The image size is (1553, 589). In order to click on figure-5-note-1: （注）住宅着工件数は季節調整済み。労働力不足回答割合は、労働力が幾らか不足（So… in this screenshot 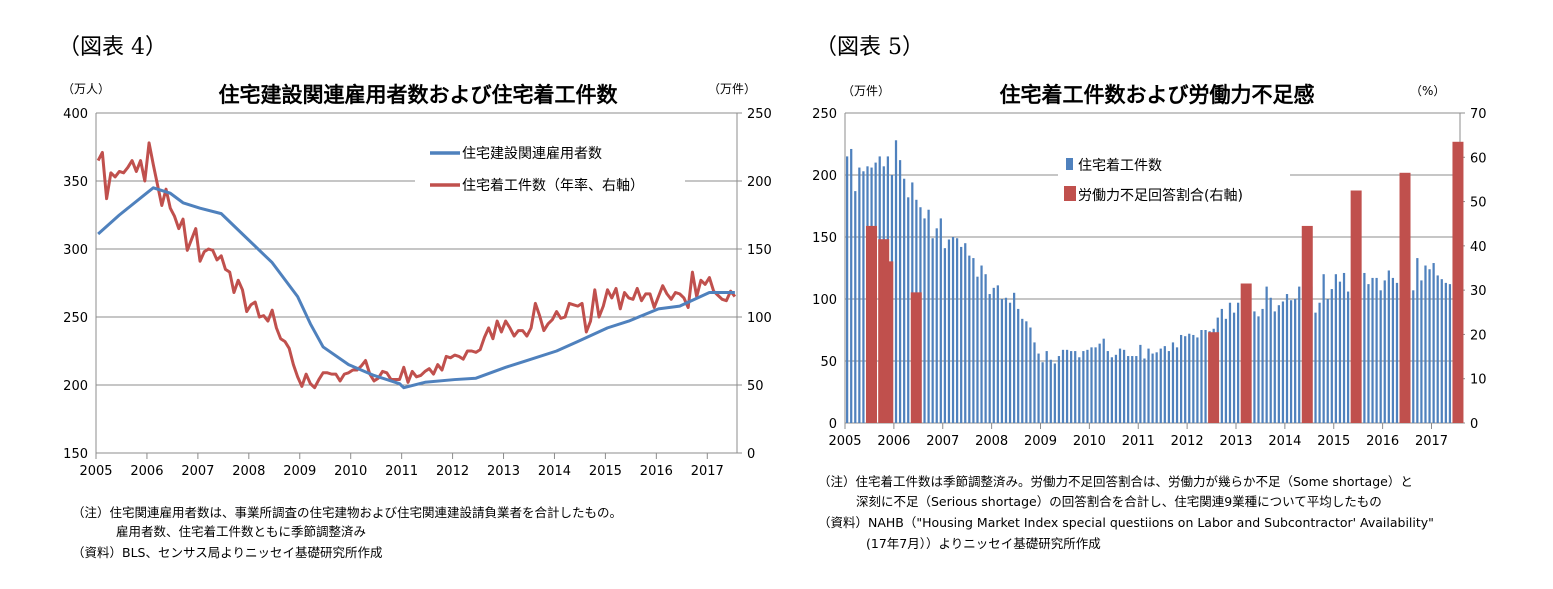, I will do `click(1115, 481)`.